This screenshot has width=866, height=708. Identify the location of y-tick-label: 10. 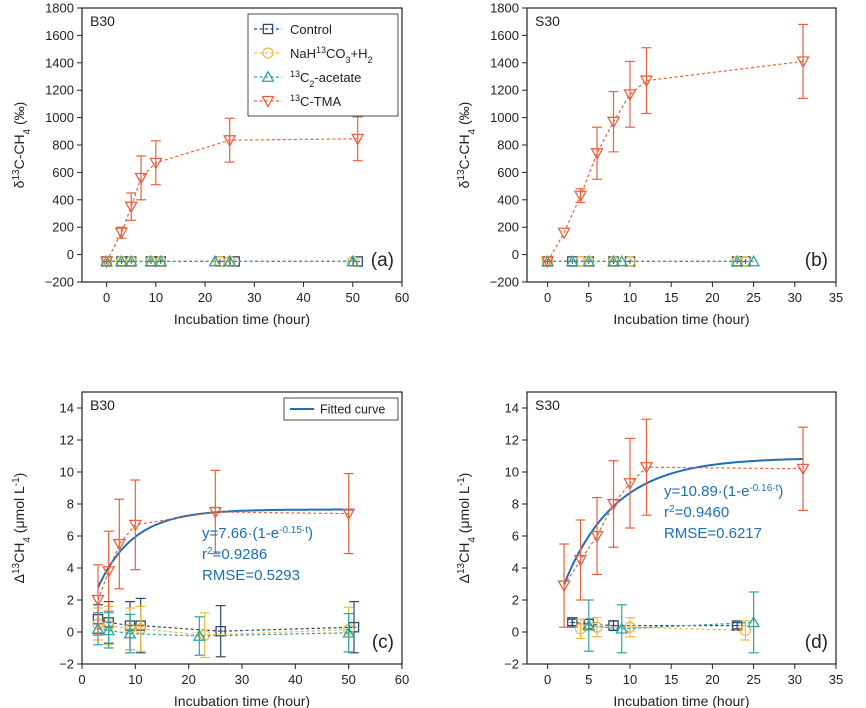
(67, 472).